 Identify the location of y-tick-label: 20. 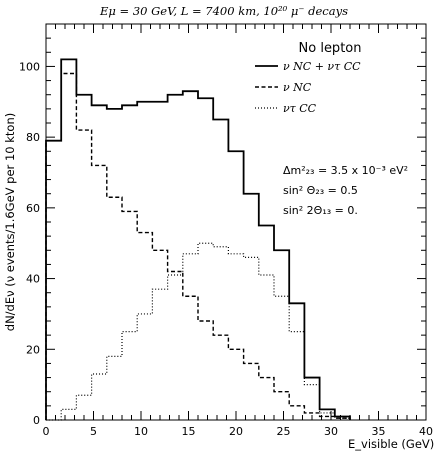
(33, 349).